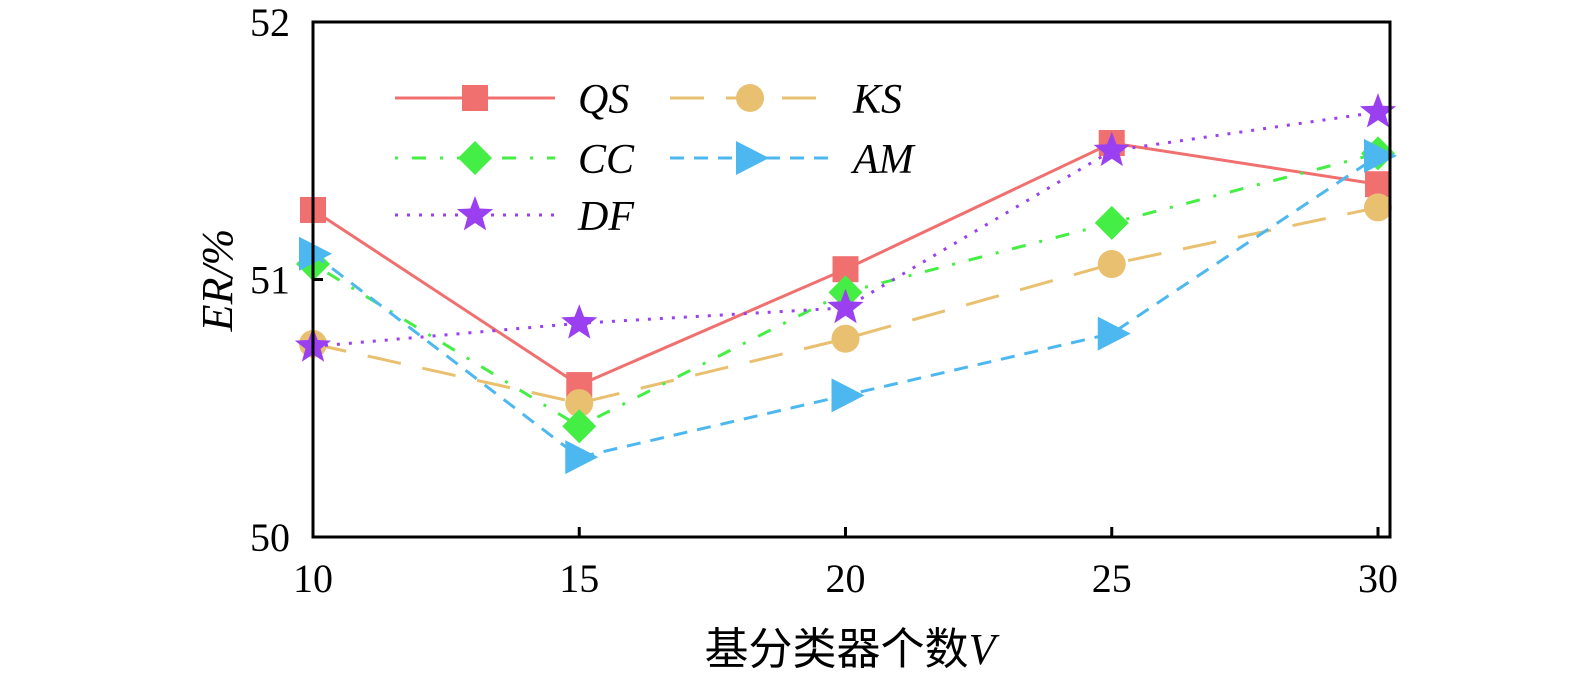 The height and width of the screenshot is (683, 1575). I want to click on x-tick-label: 25, so click(1112, 578).